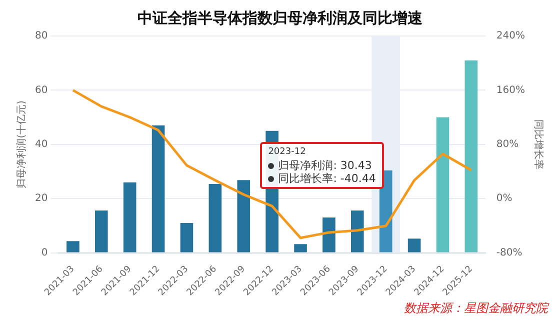 This screenshot has height=325, width=560. I want to click on y2-tick-label: 80%, so click(507, 144).